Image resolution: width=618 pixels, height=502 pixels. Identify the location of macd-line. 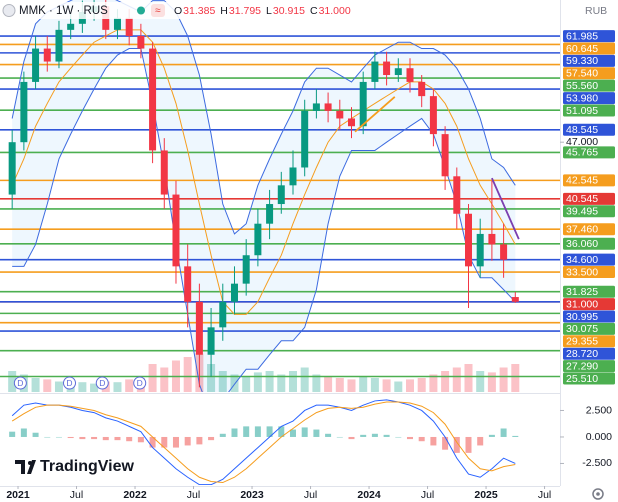
(263, 442).